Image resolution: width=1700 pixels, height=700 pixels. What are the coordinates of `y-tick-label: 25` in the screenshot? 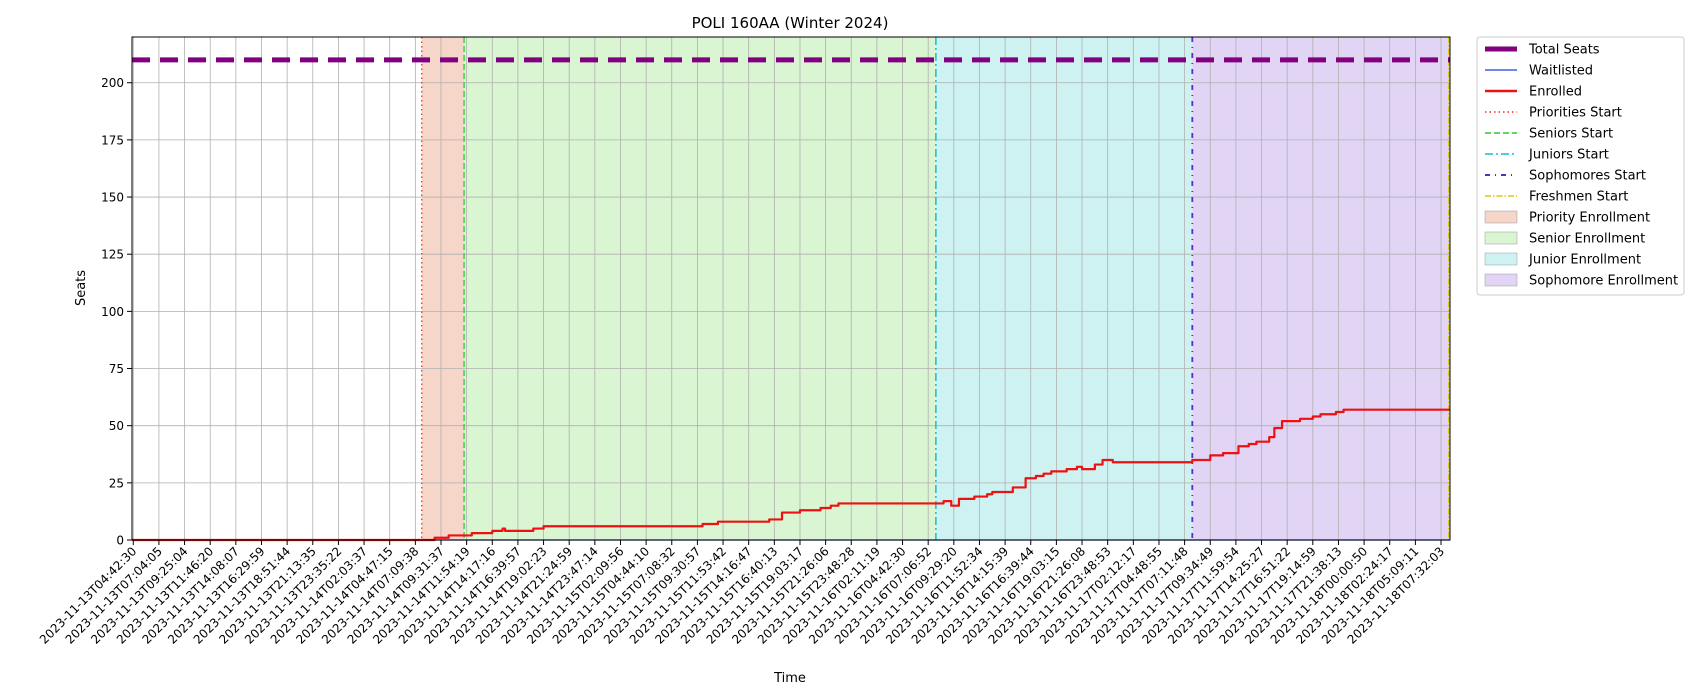 It's located at (116, 483).